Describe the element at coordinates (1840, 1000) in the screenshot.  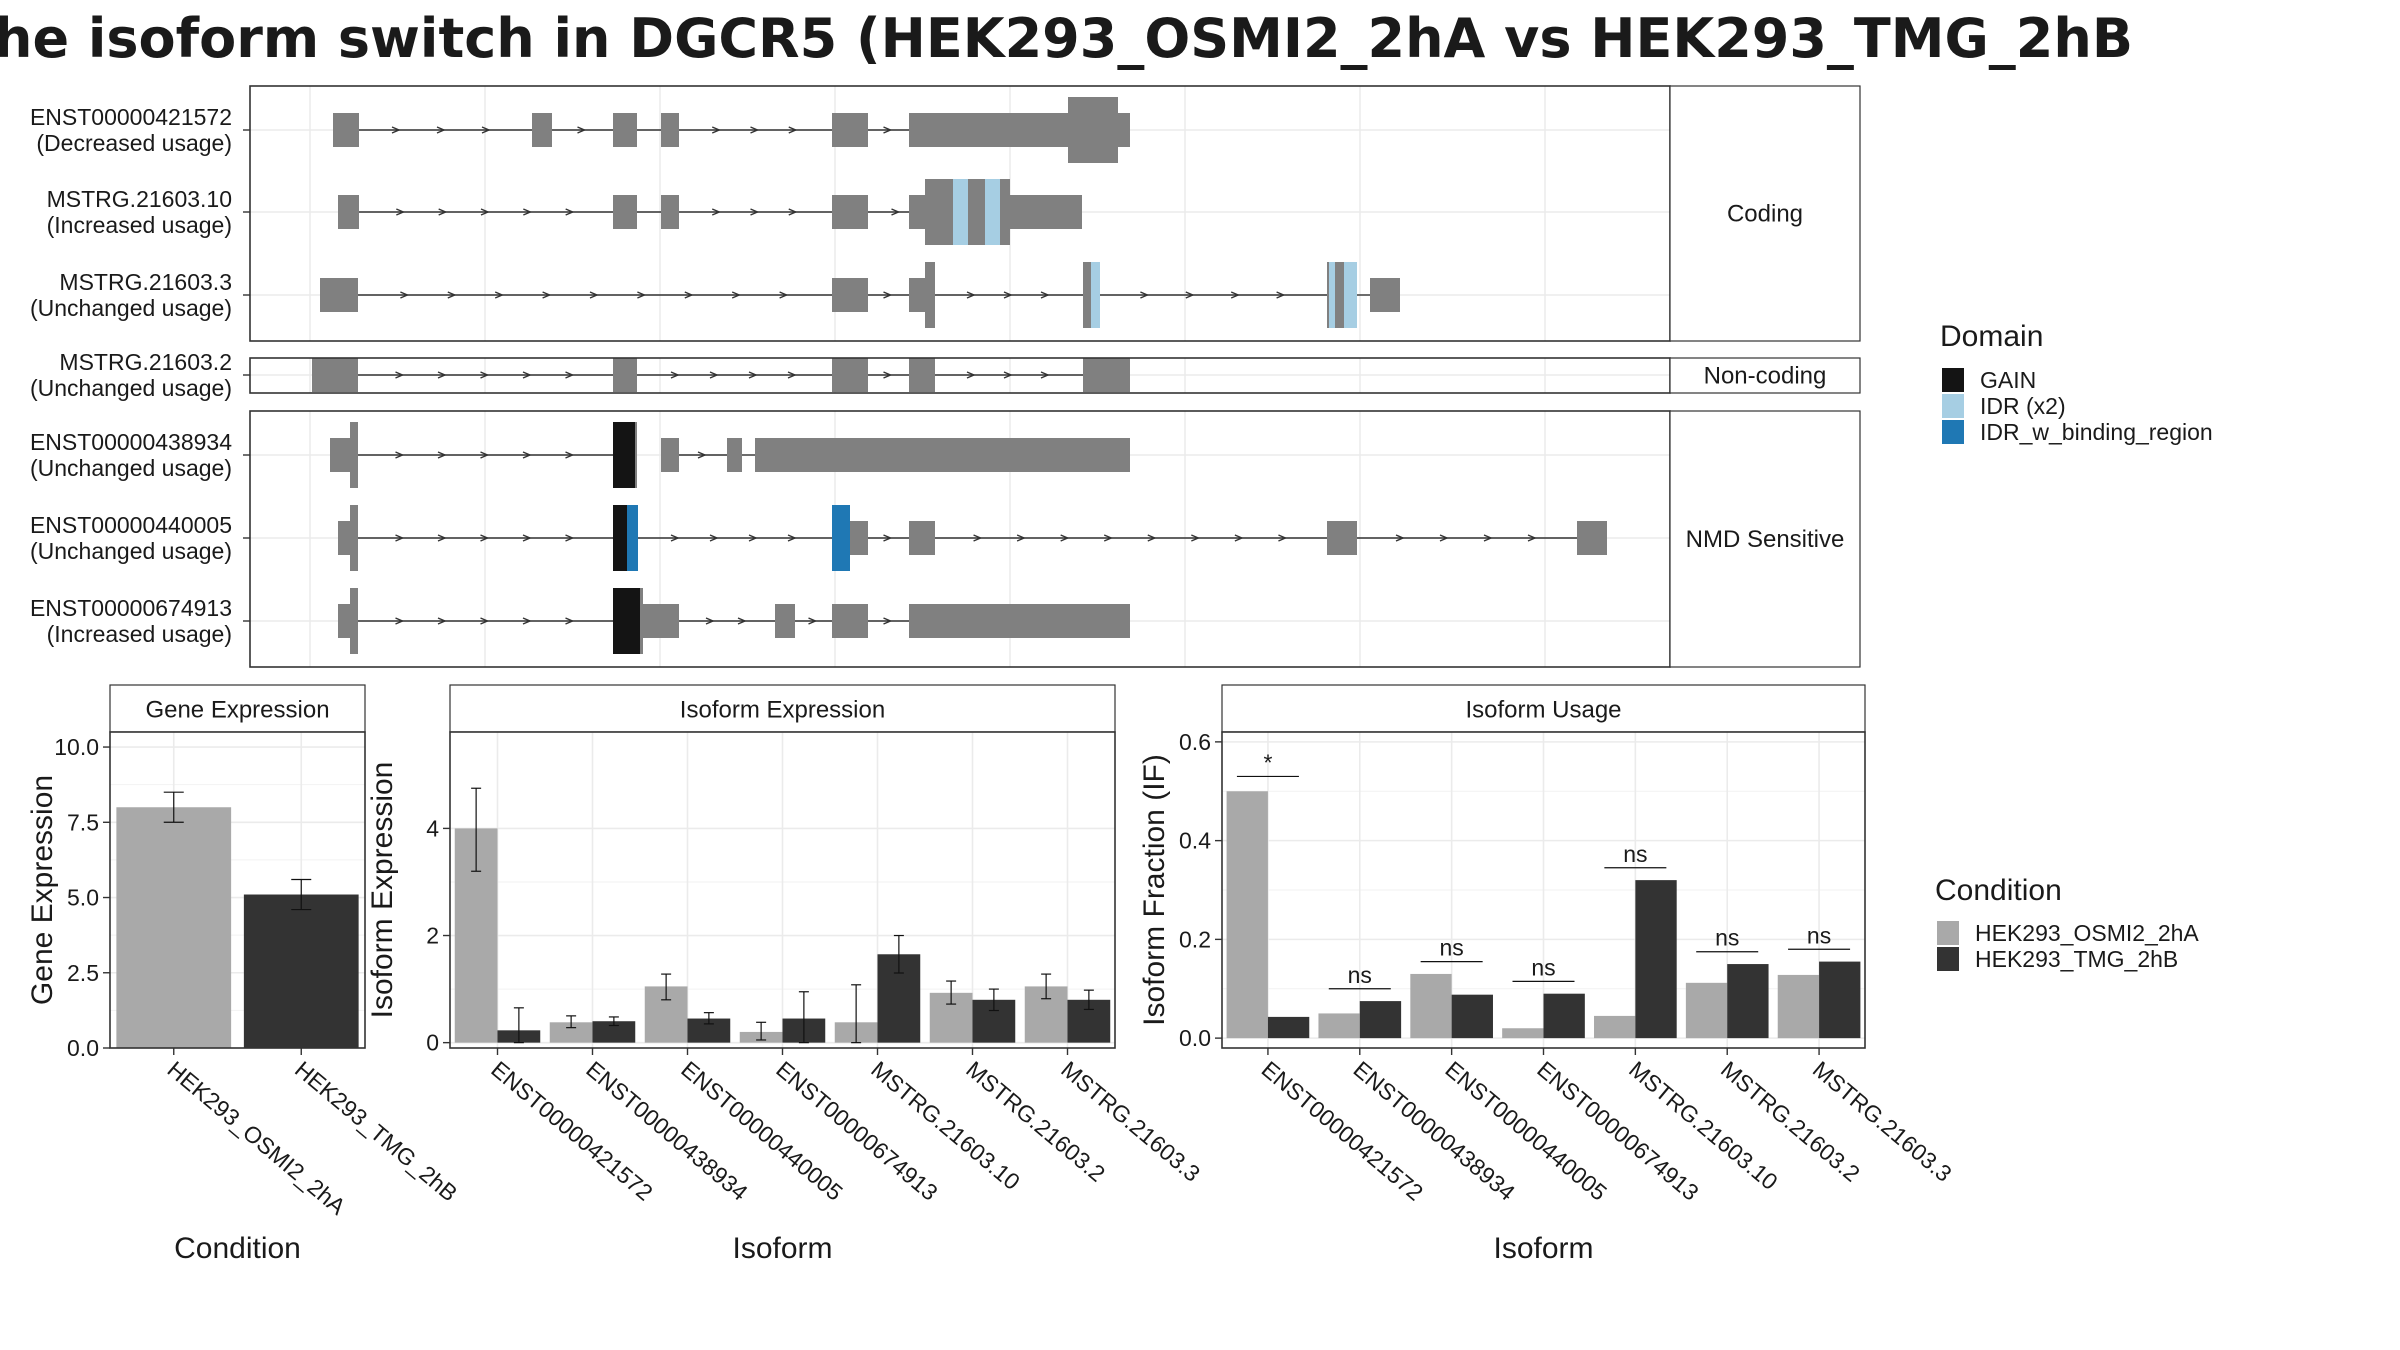
I see `bar-HEK293_TMG_2hB-MSTRG.21603.3` at that location.